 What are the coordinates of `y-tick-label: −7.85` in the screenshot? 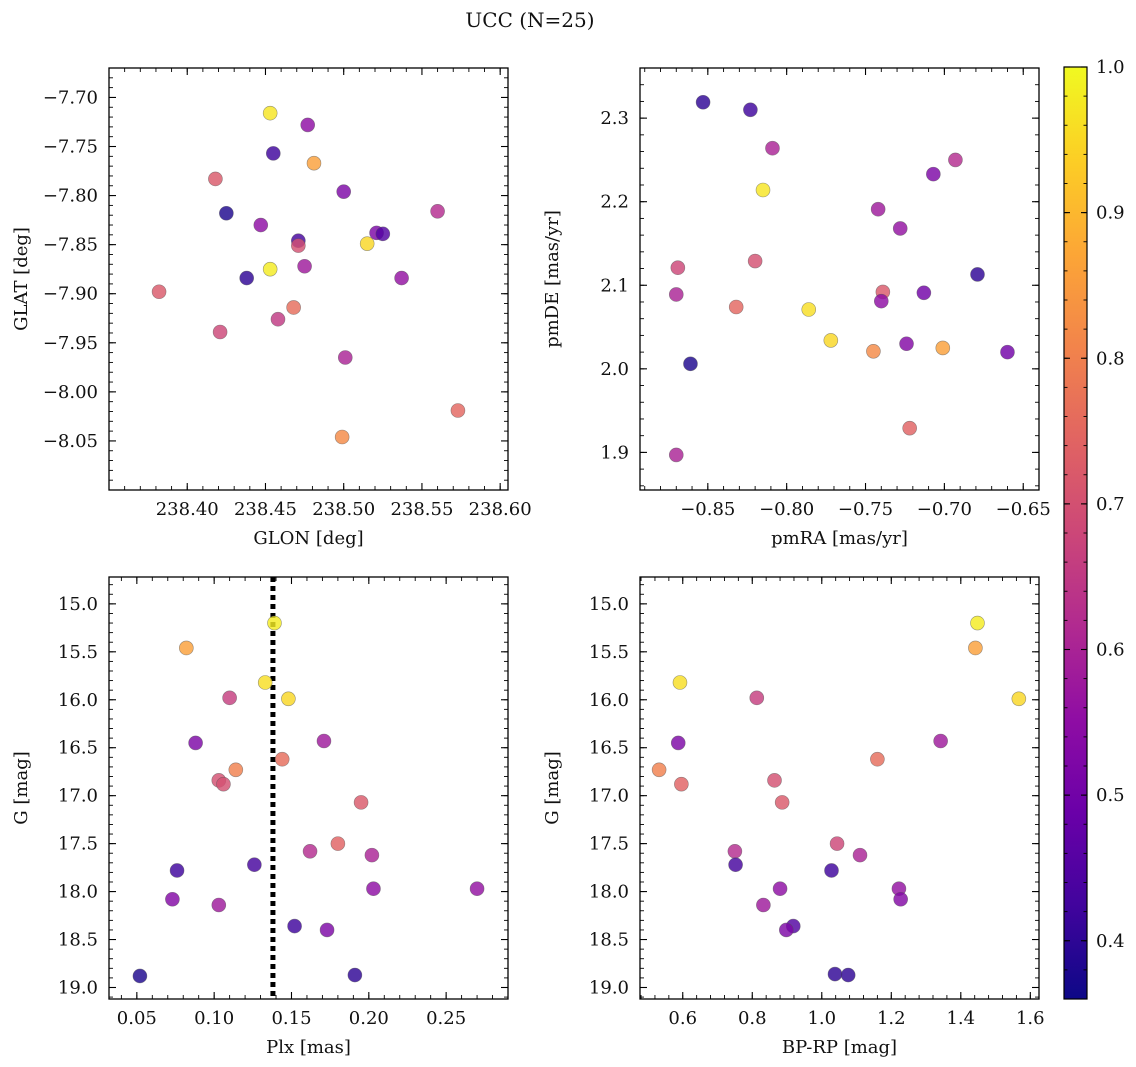 It's located at (70, 245).